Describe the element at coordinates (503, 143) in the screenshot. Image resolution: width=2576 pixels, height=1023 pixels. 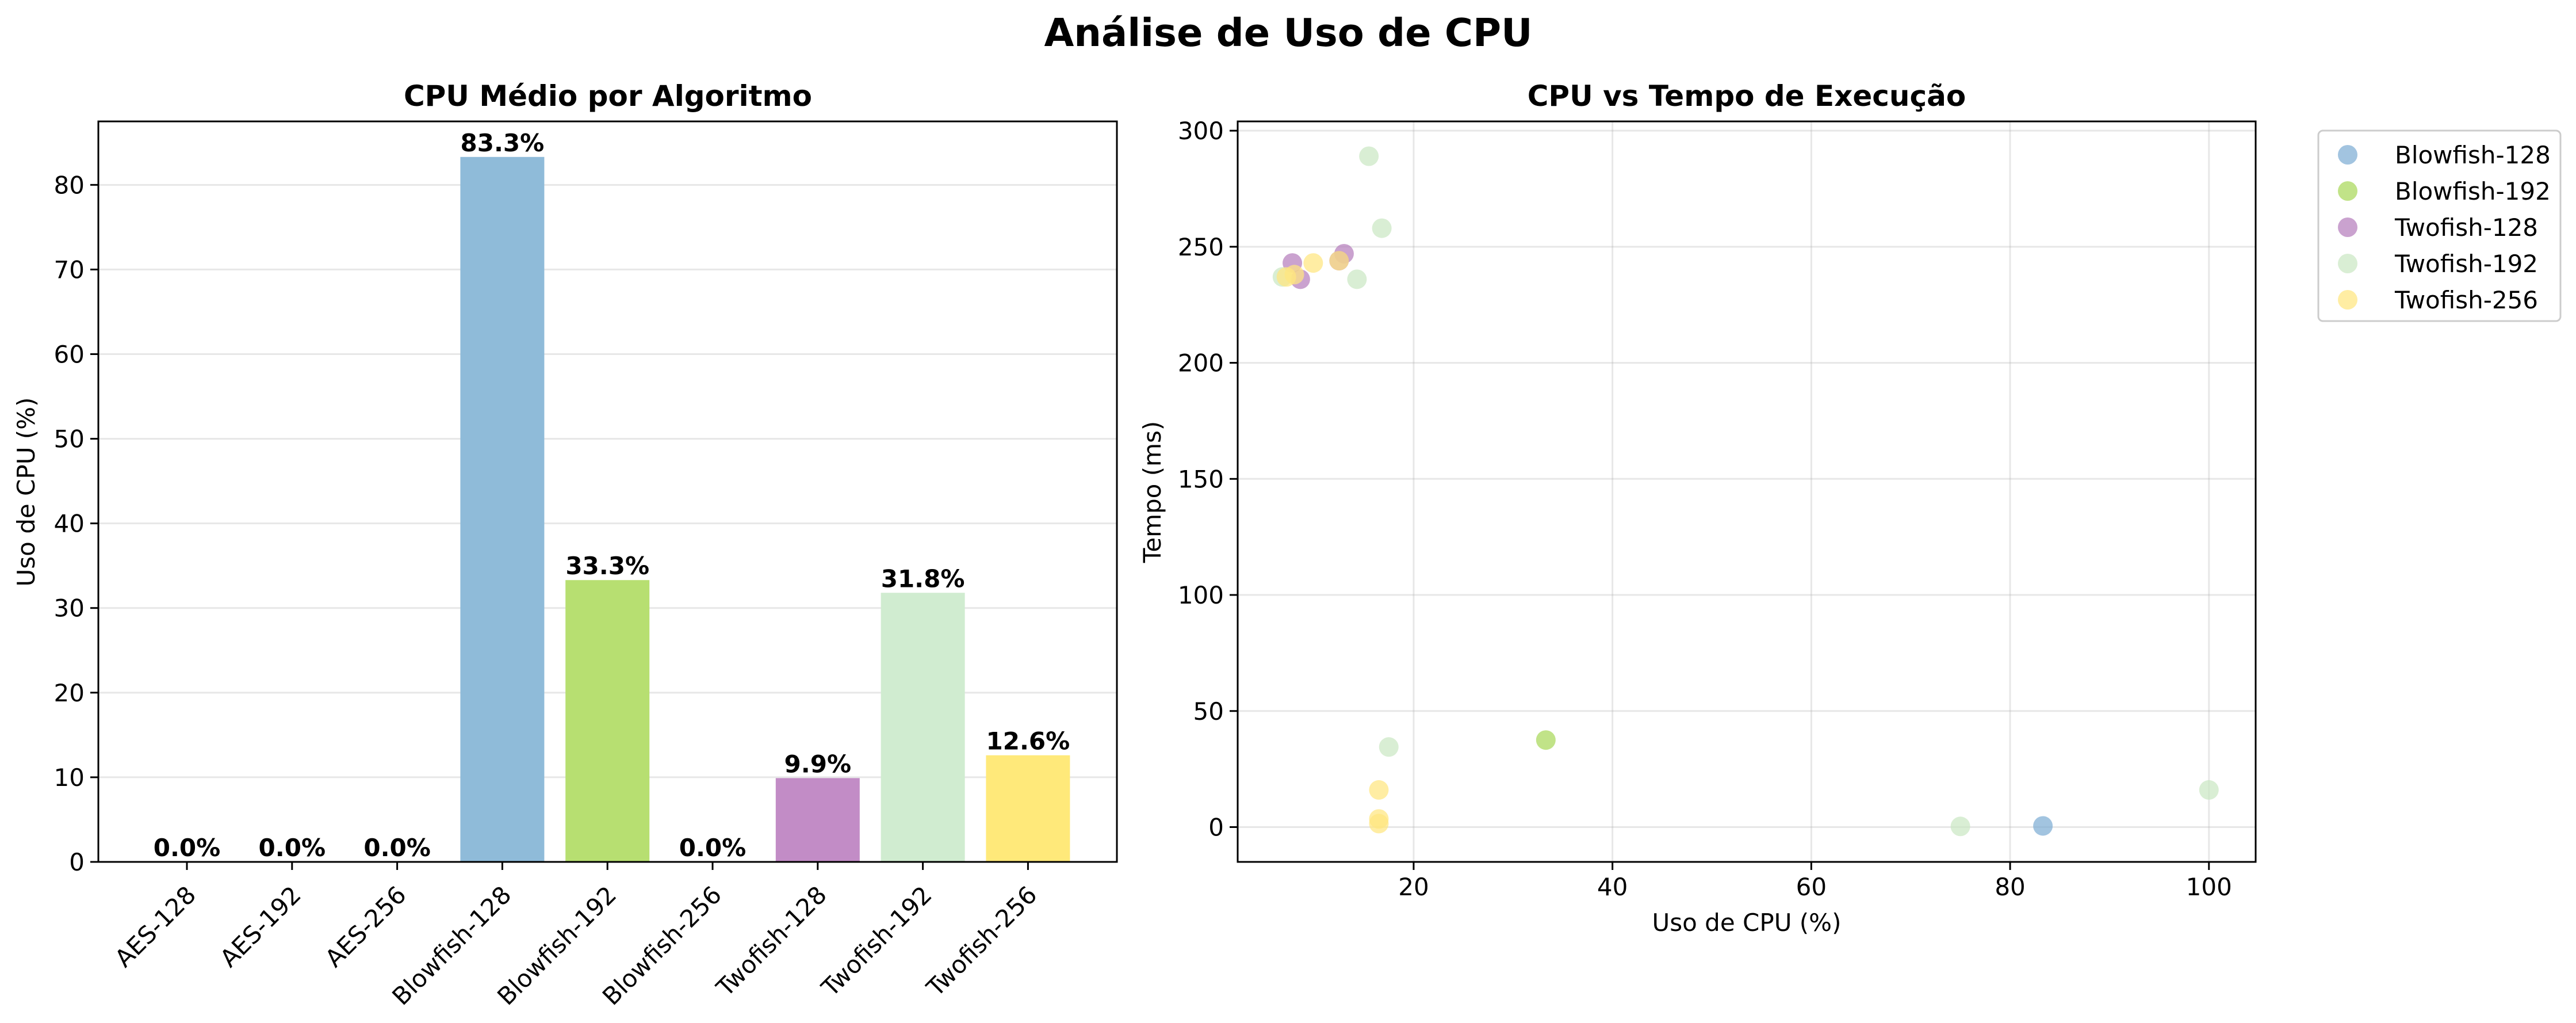
I see `bar-value-label: 83.3%` at that location.